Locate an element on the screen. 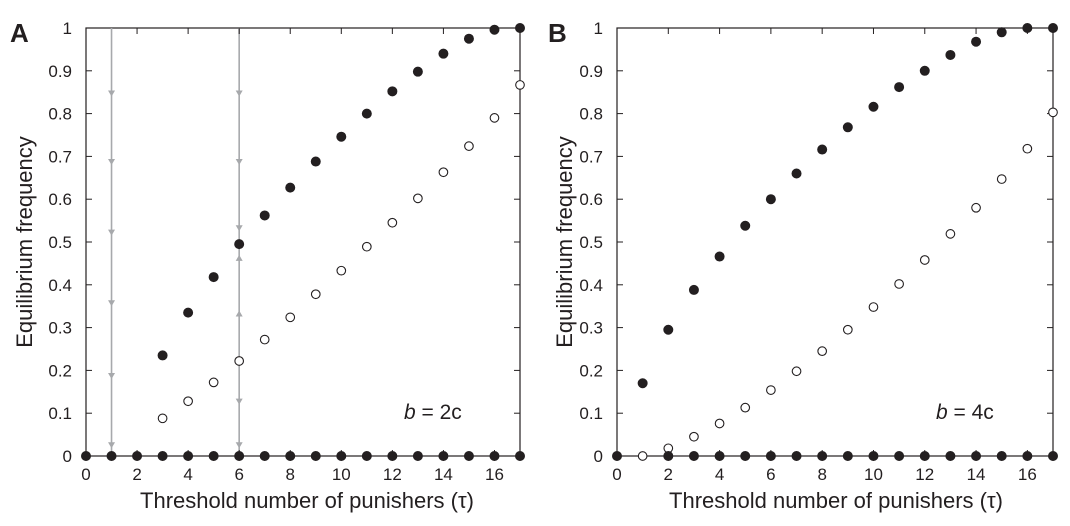 This screenshot has height=526, width=1070. annotation-rest: = 4c is located at coordinates (971, 412).